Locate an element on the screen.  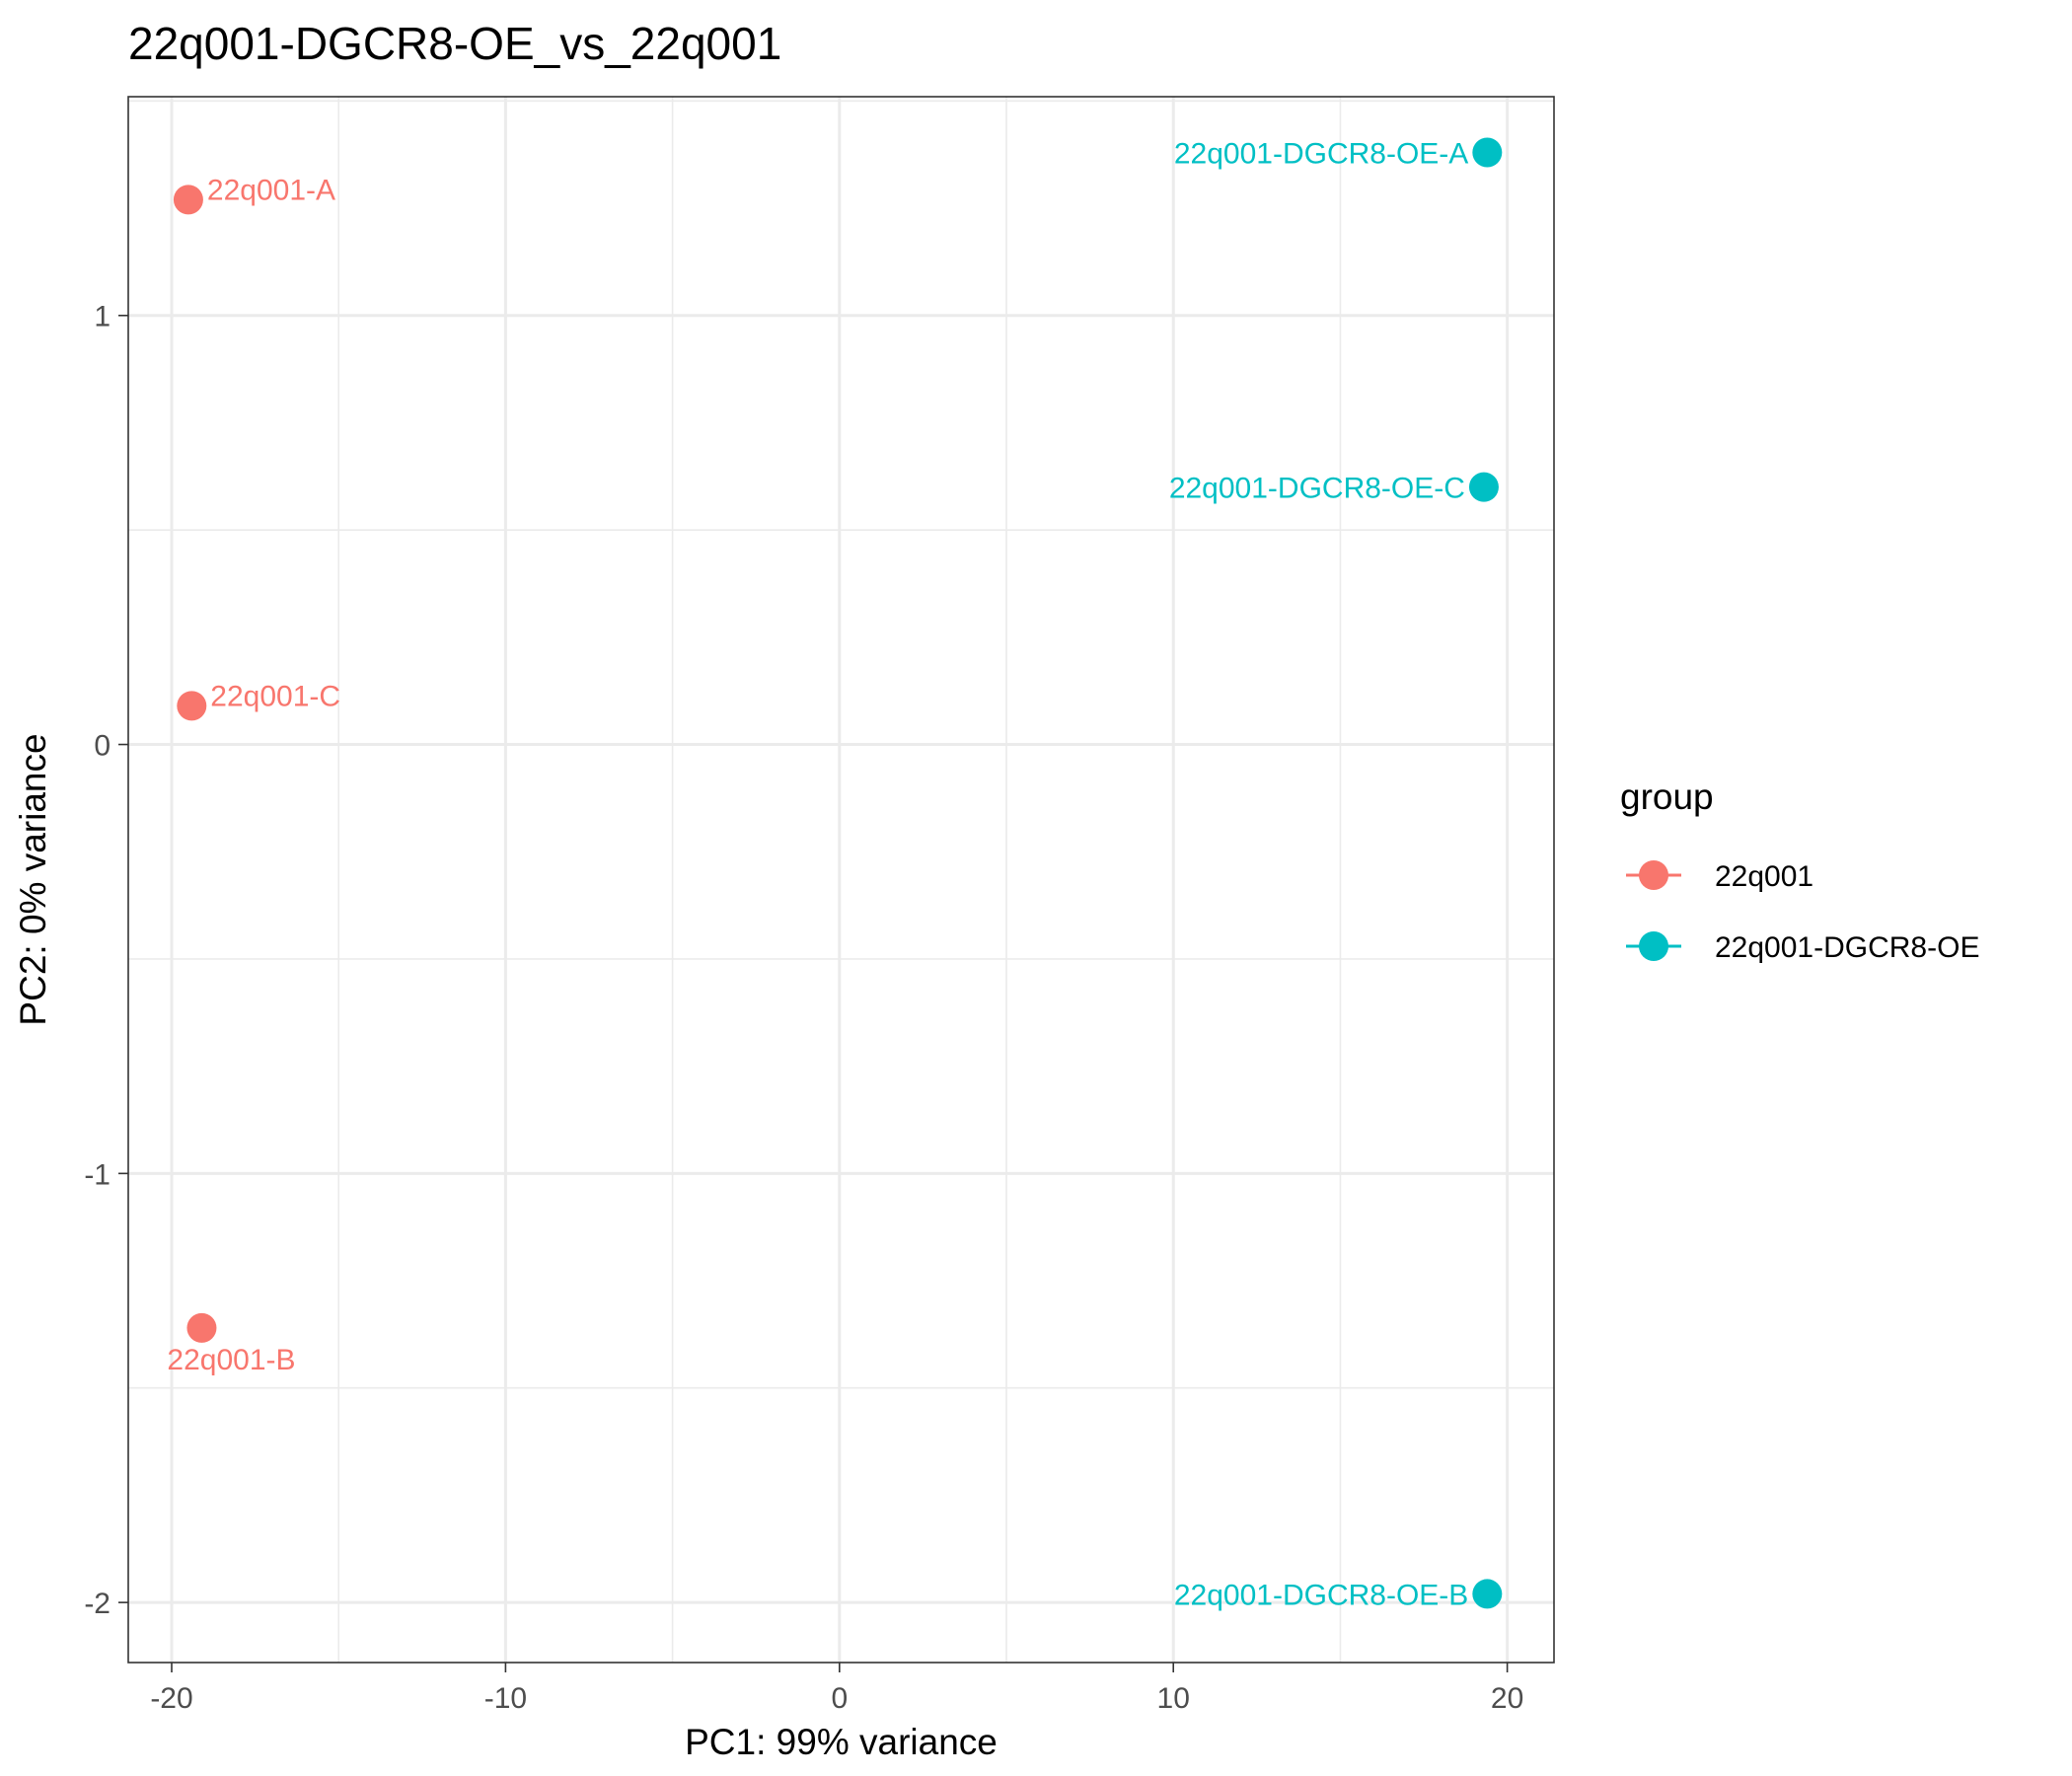
y-tick-label: -2 is located at coordinates (98, 1604).